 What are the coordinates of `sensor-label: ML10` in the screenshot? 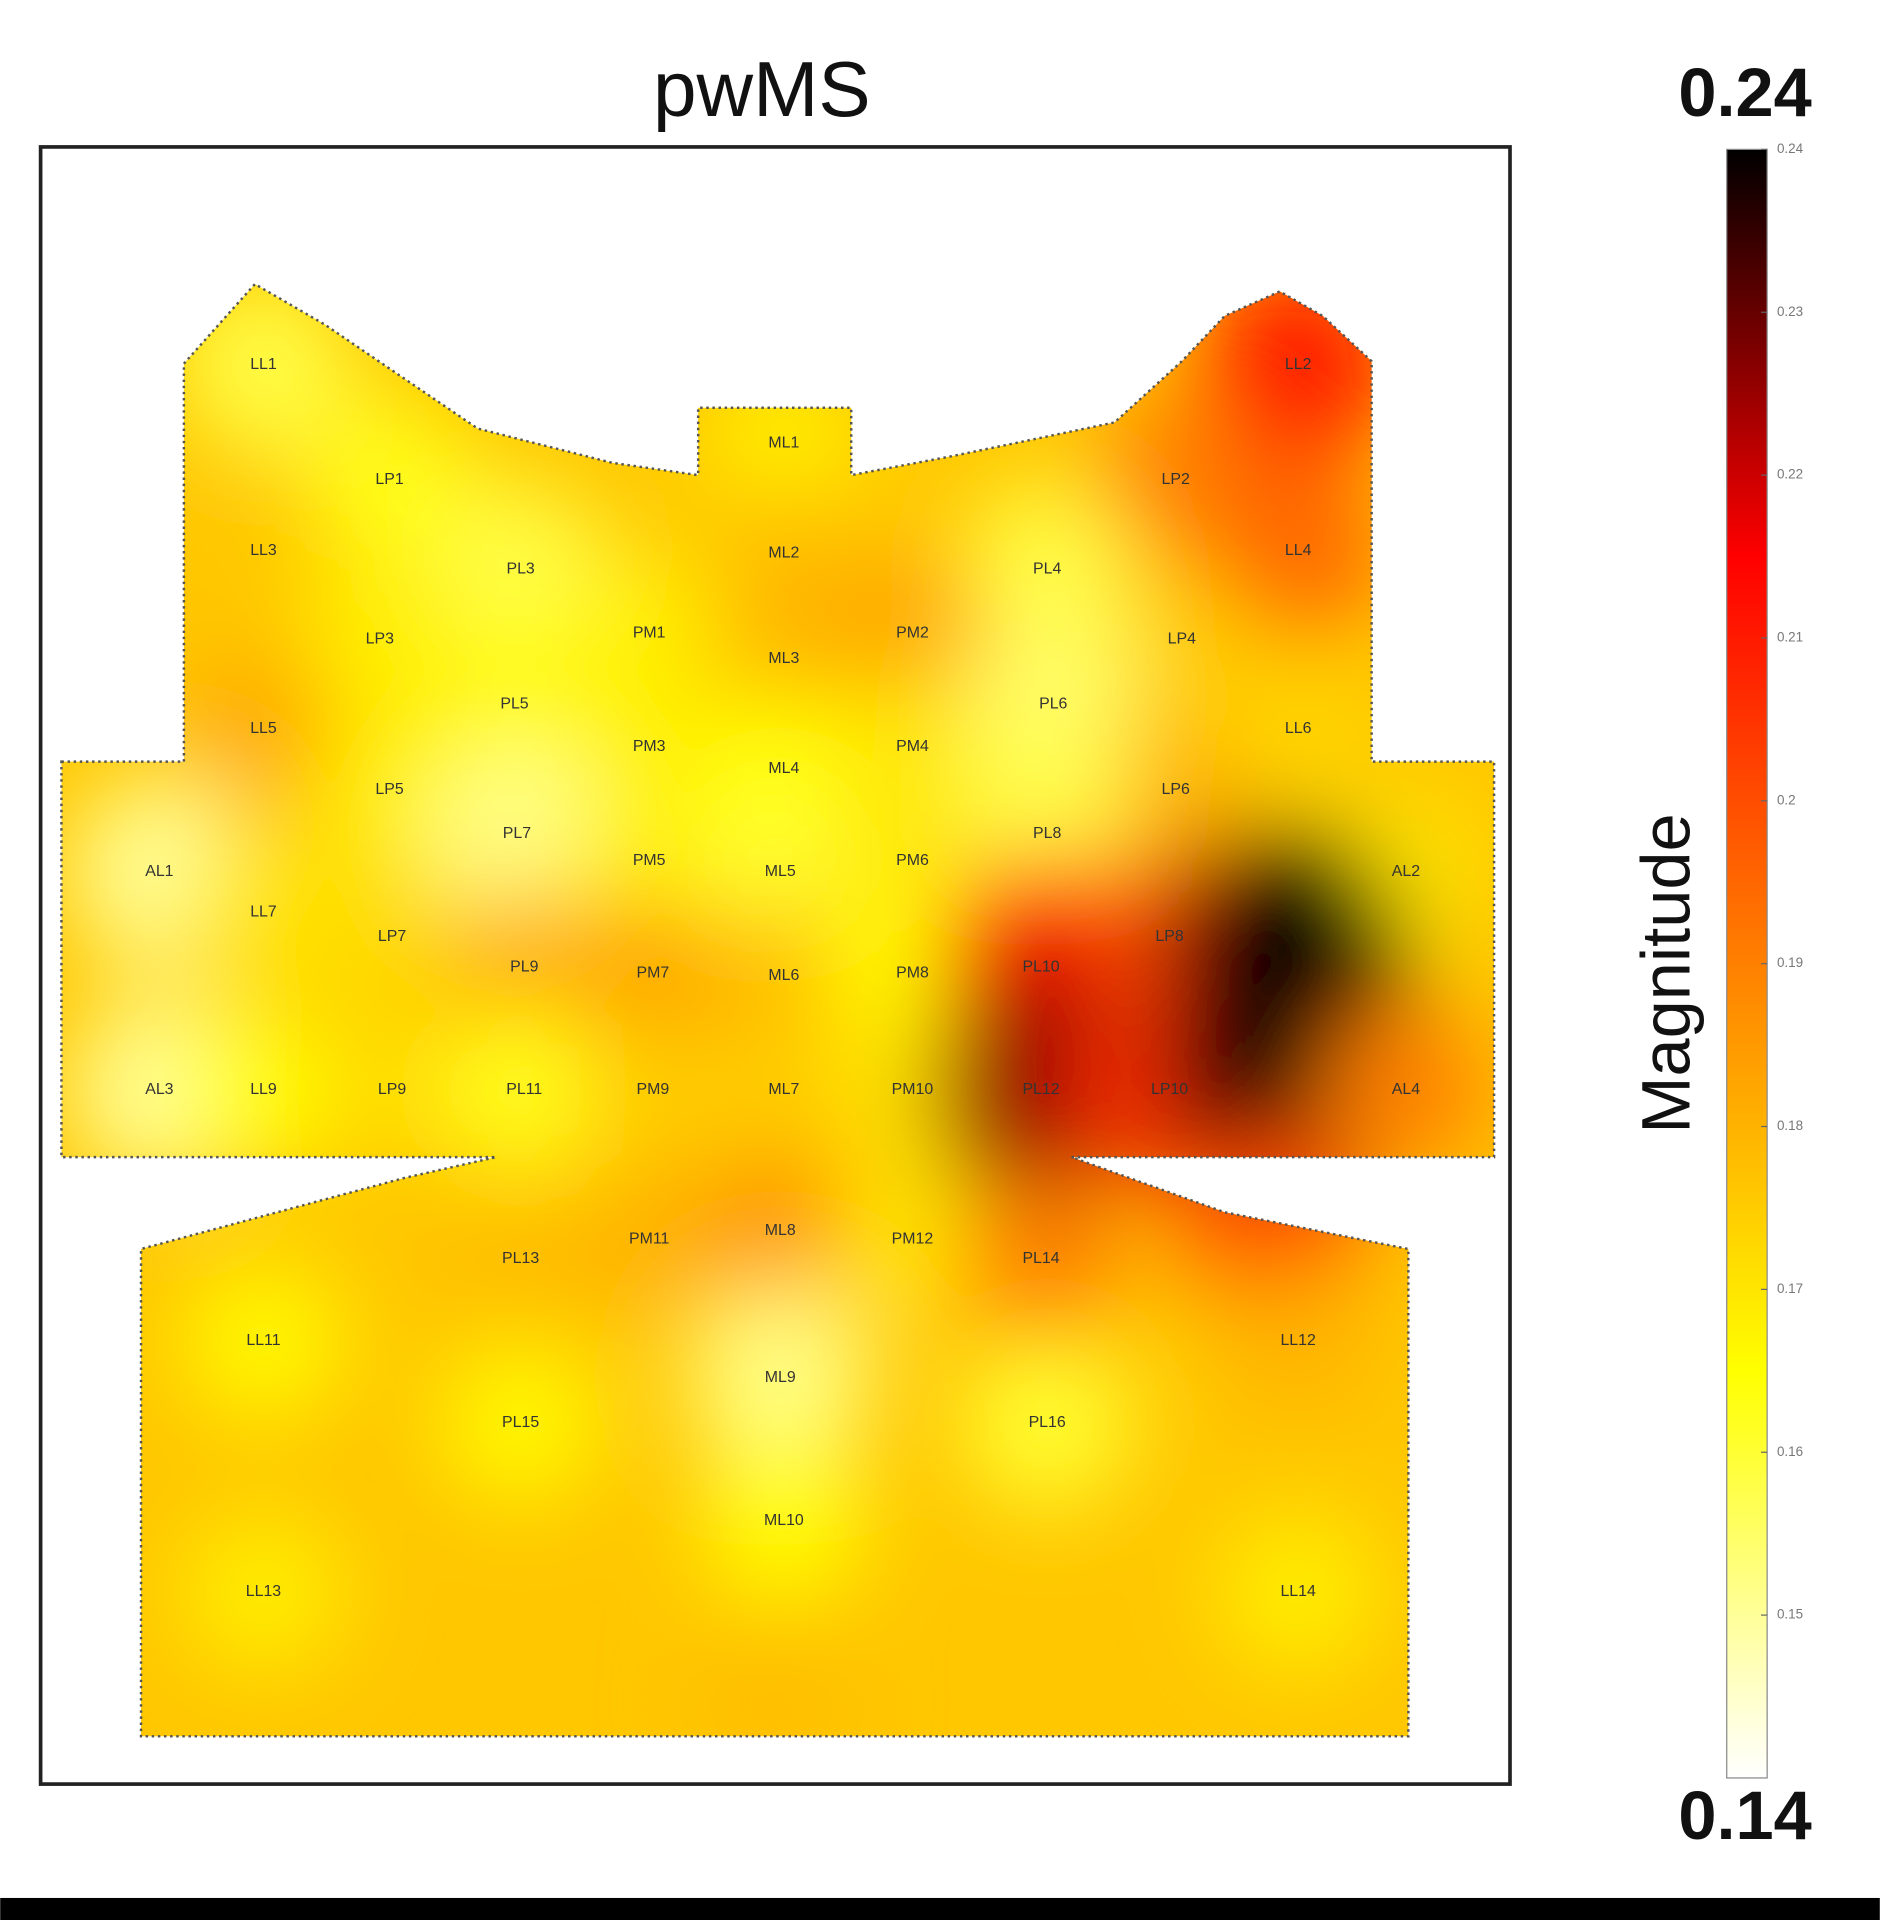 It's located at (784, 1520).